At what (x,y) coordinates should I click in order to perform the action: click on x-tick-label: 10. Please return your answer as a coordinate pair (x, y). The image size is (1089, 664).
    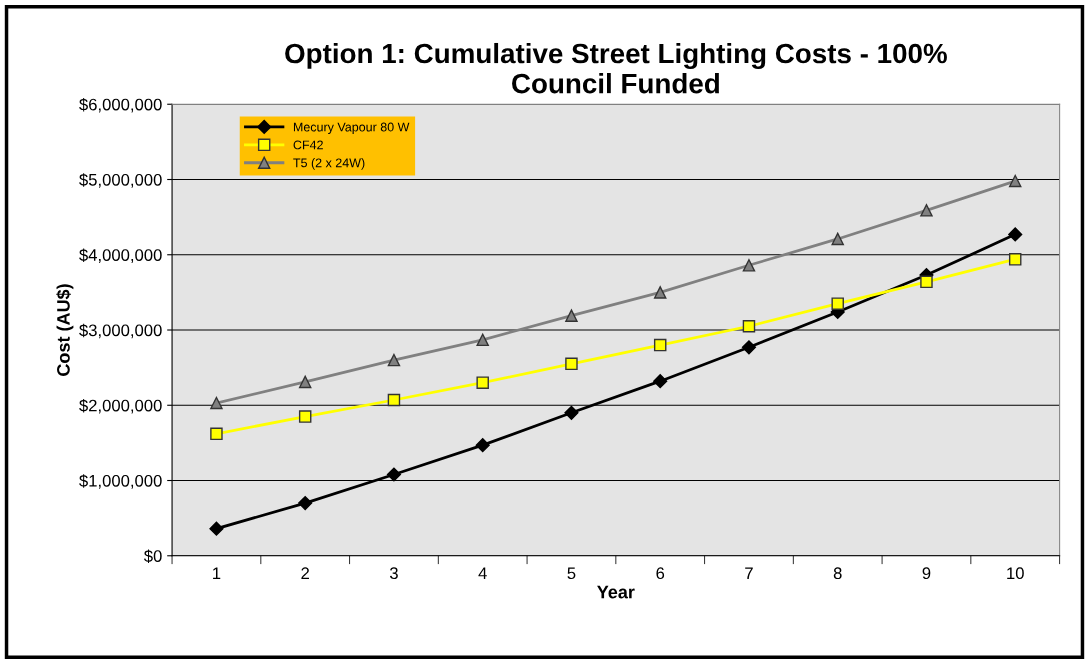
    Looking at the image, I should click on (1015, 573).